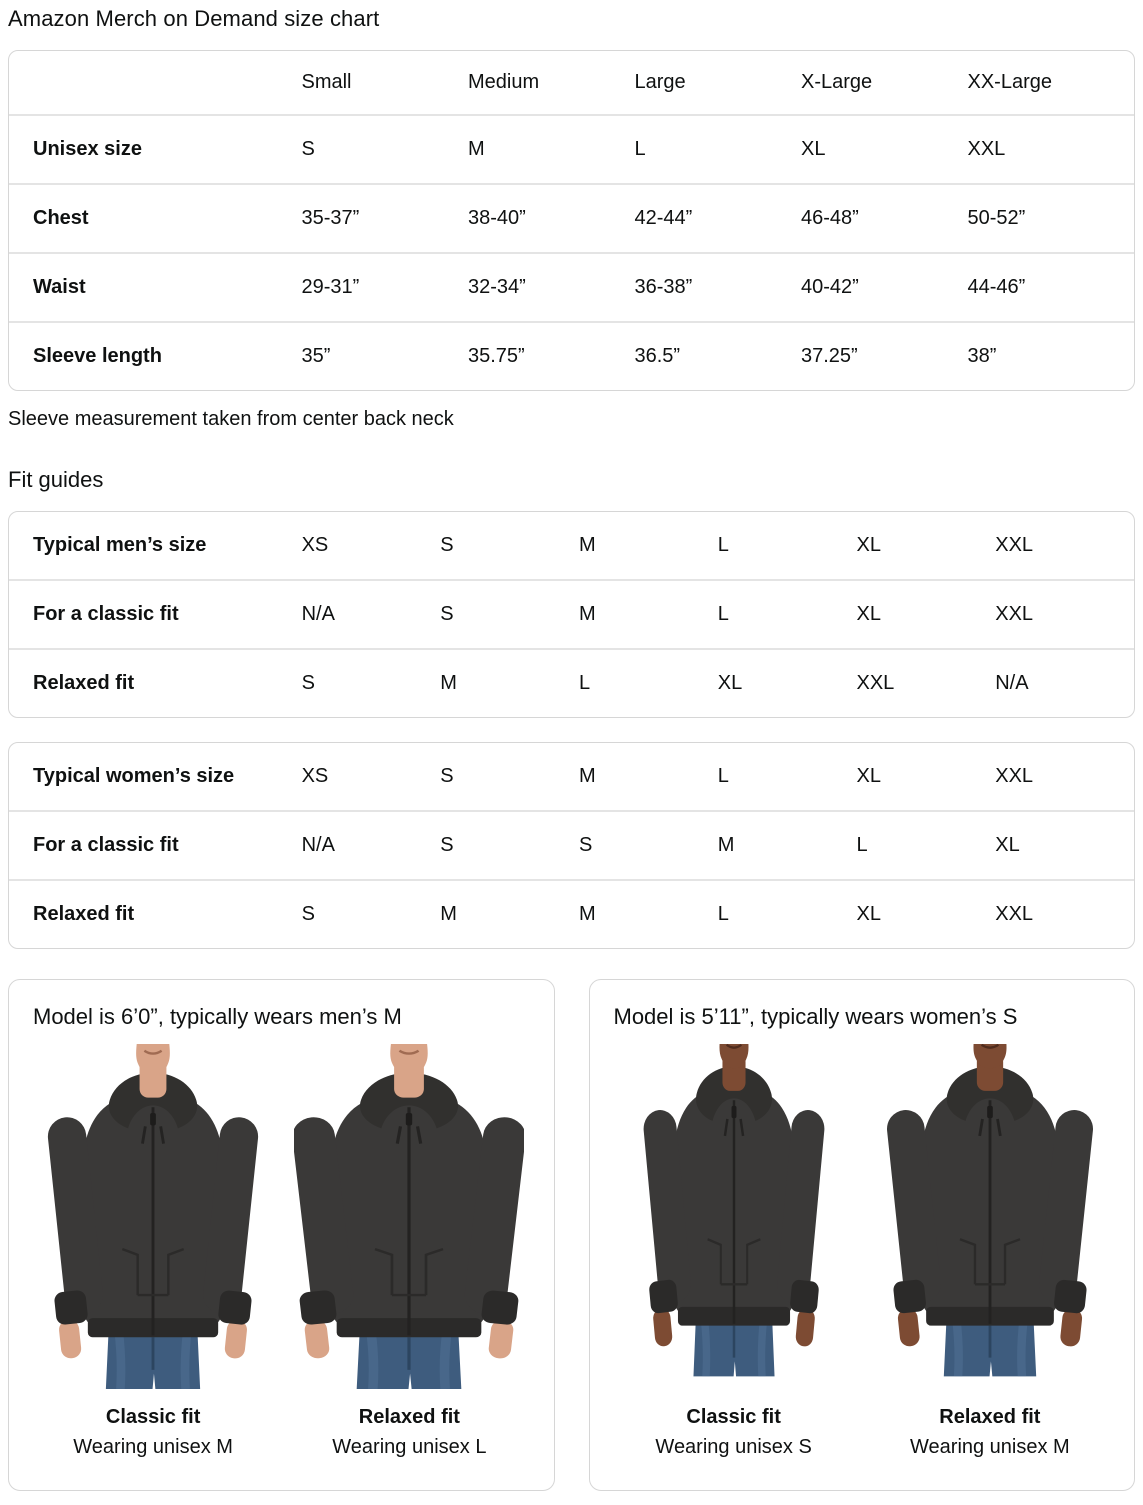  I want to click on row-label: For a classic fit, so click(155, 845).